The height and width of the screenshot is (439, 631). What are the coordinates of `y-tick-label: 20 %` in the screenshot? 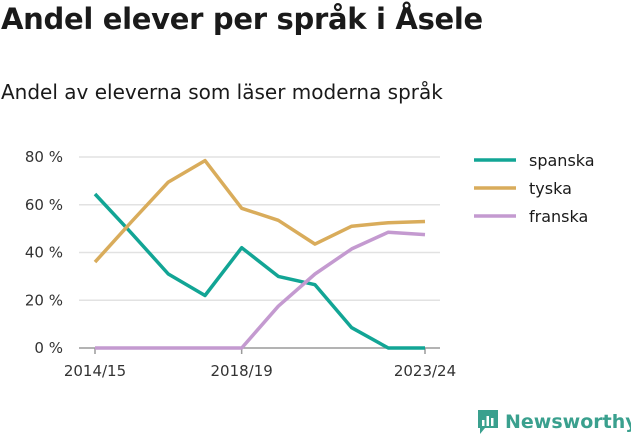 It's located at (44, 300).